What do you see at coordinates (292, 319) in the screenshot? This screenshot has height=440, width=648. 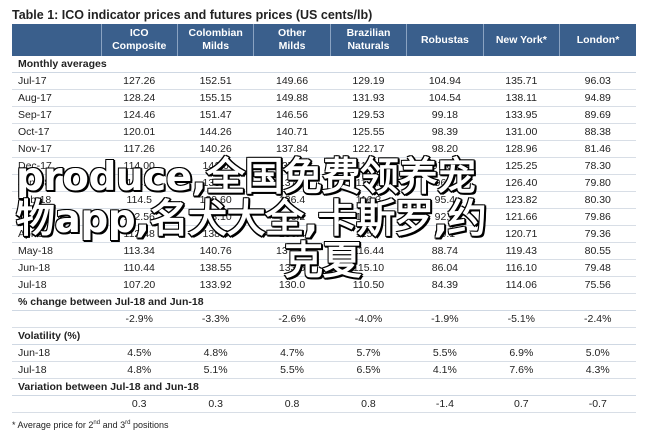 I see `table-cell: -2.6%` at bounding box center [292, 319].